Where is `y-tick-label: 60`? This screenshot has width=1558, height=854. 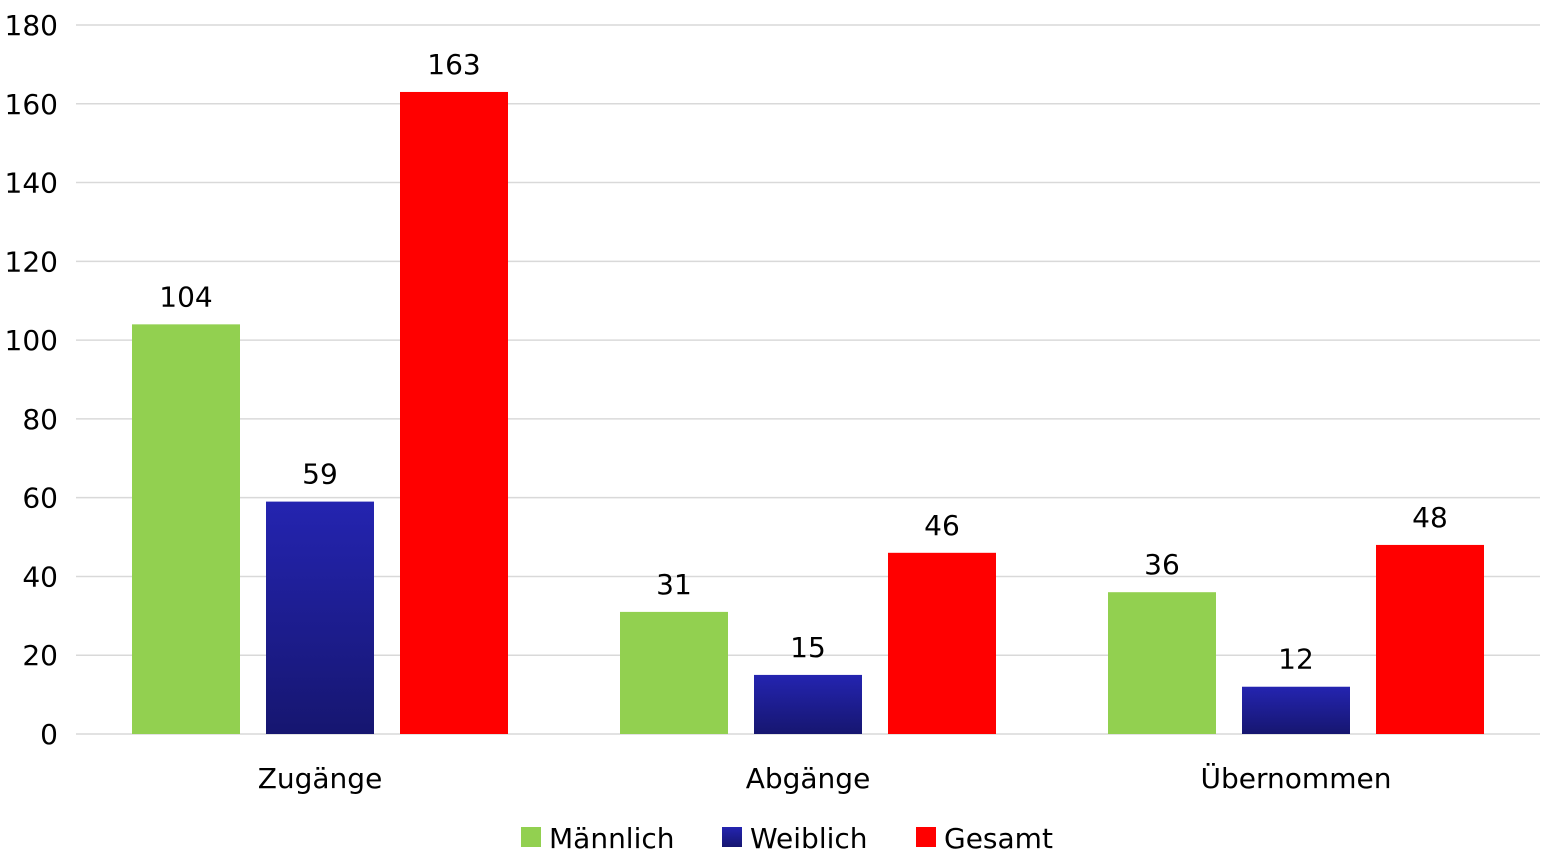 y-tick-label: 60 is located at coordinates (40, 498).